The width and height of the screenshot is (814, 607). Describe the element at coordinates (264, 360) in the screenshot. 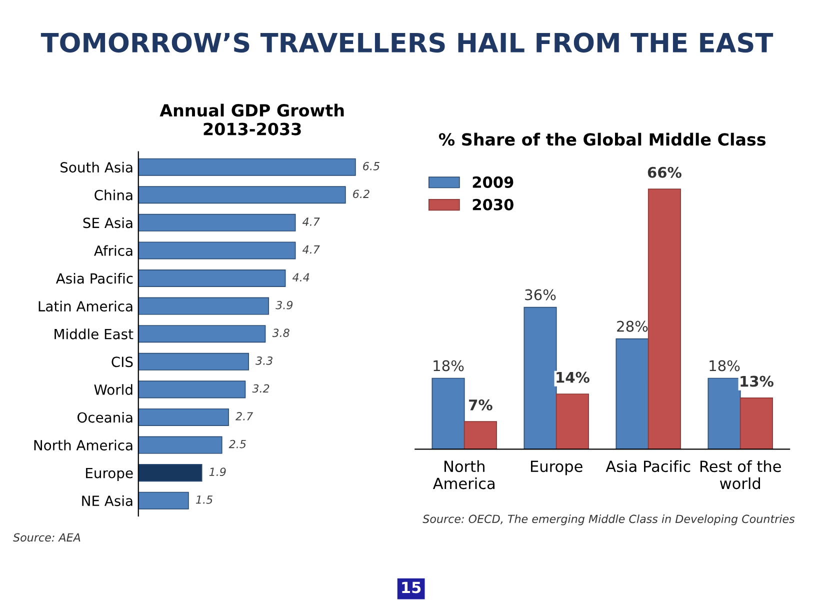

I see `data-label: 3.3` at that location.